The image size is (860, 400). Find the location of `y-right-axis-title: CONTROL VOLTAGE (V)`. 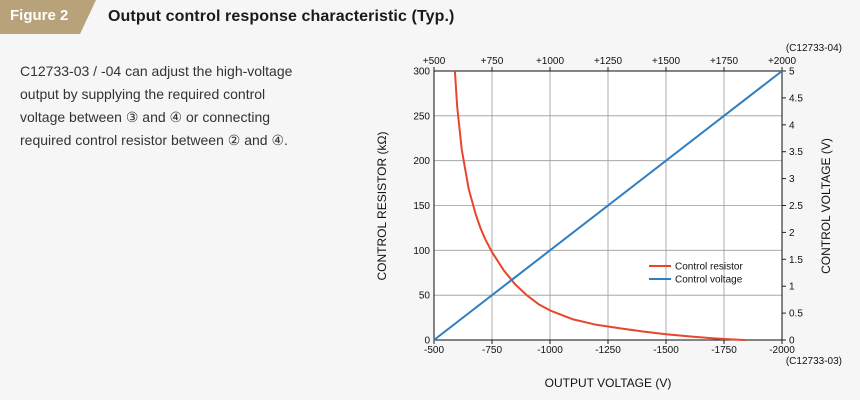

y-right-axis-title: CONTROL VOLTAGE (V) is located at coordinates (826, 206).